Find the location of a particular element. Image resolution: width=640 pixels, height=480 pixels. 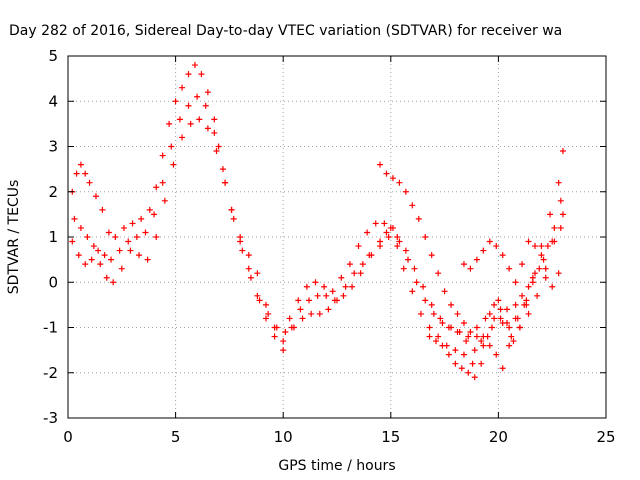

x-tick-label: 10 is located at coordinates (283, 437).